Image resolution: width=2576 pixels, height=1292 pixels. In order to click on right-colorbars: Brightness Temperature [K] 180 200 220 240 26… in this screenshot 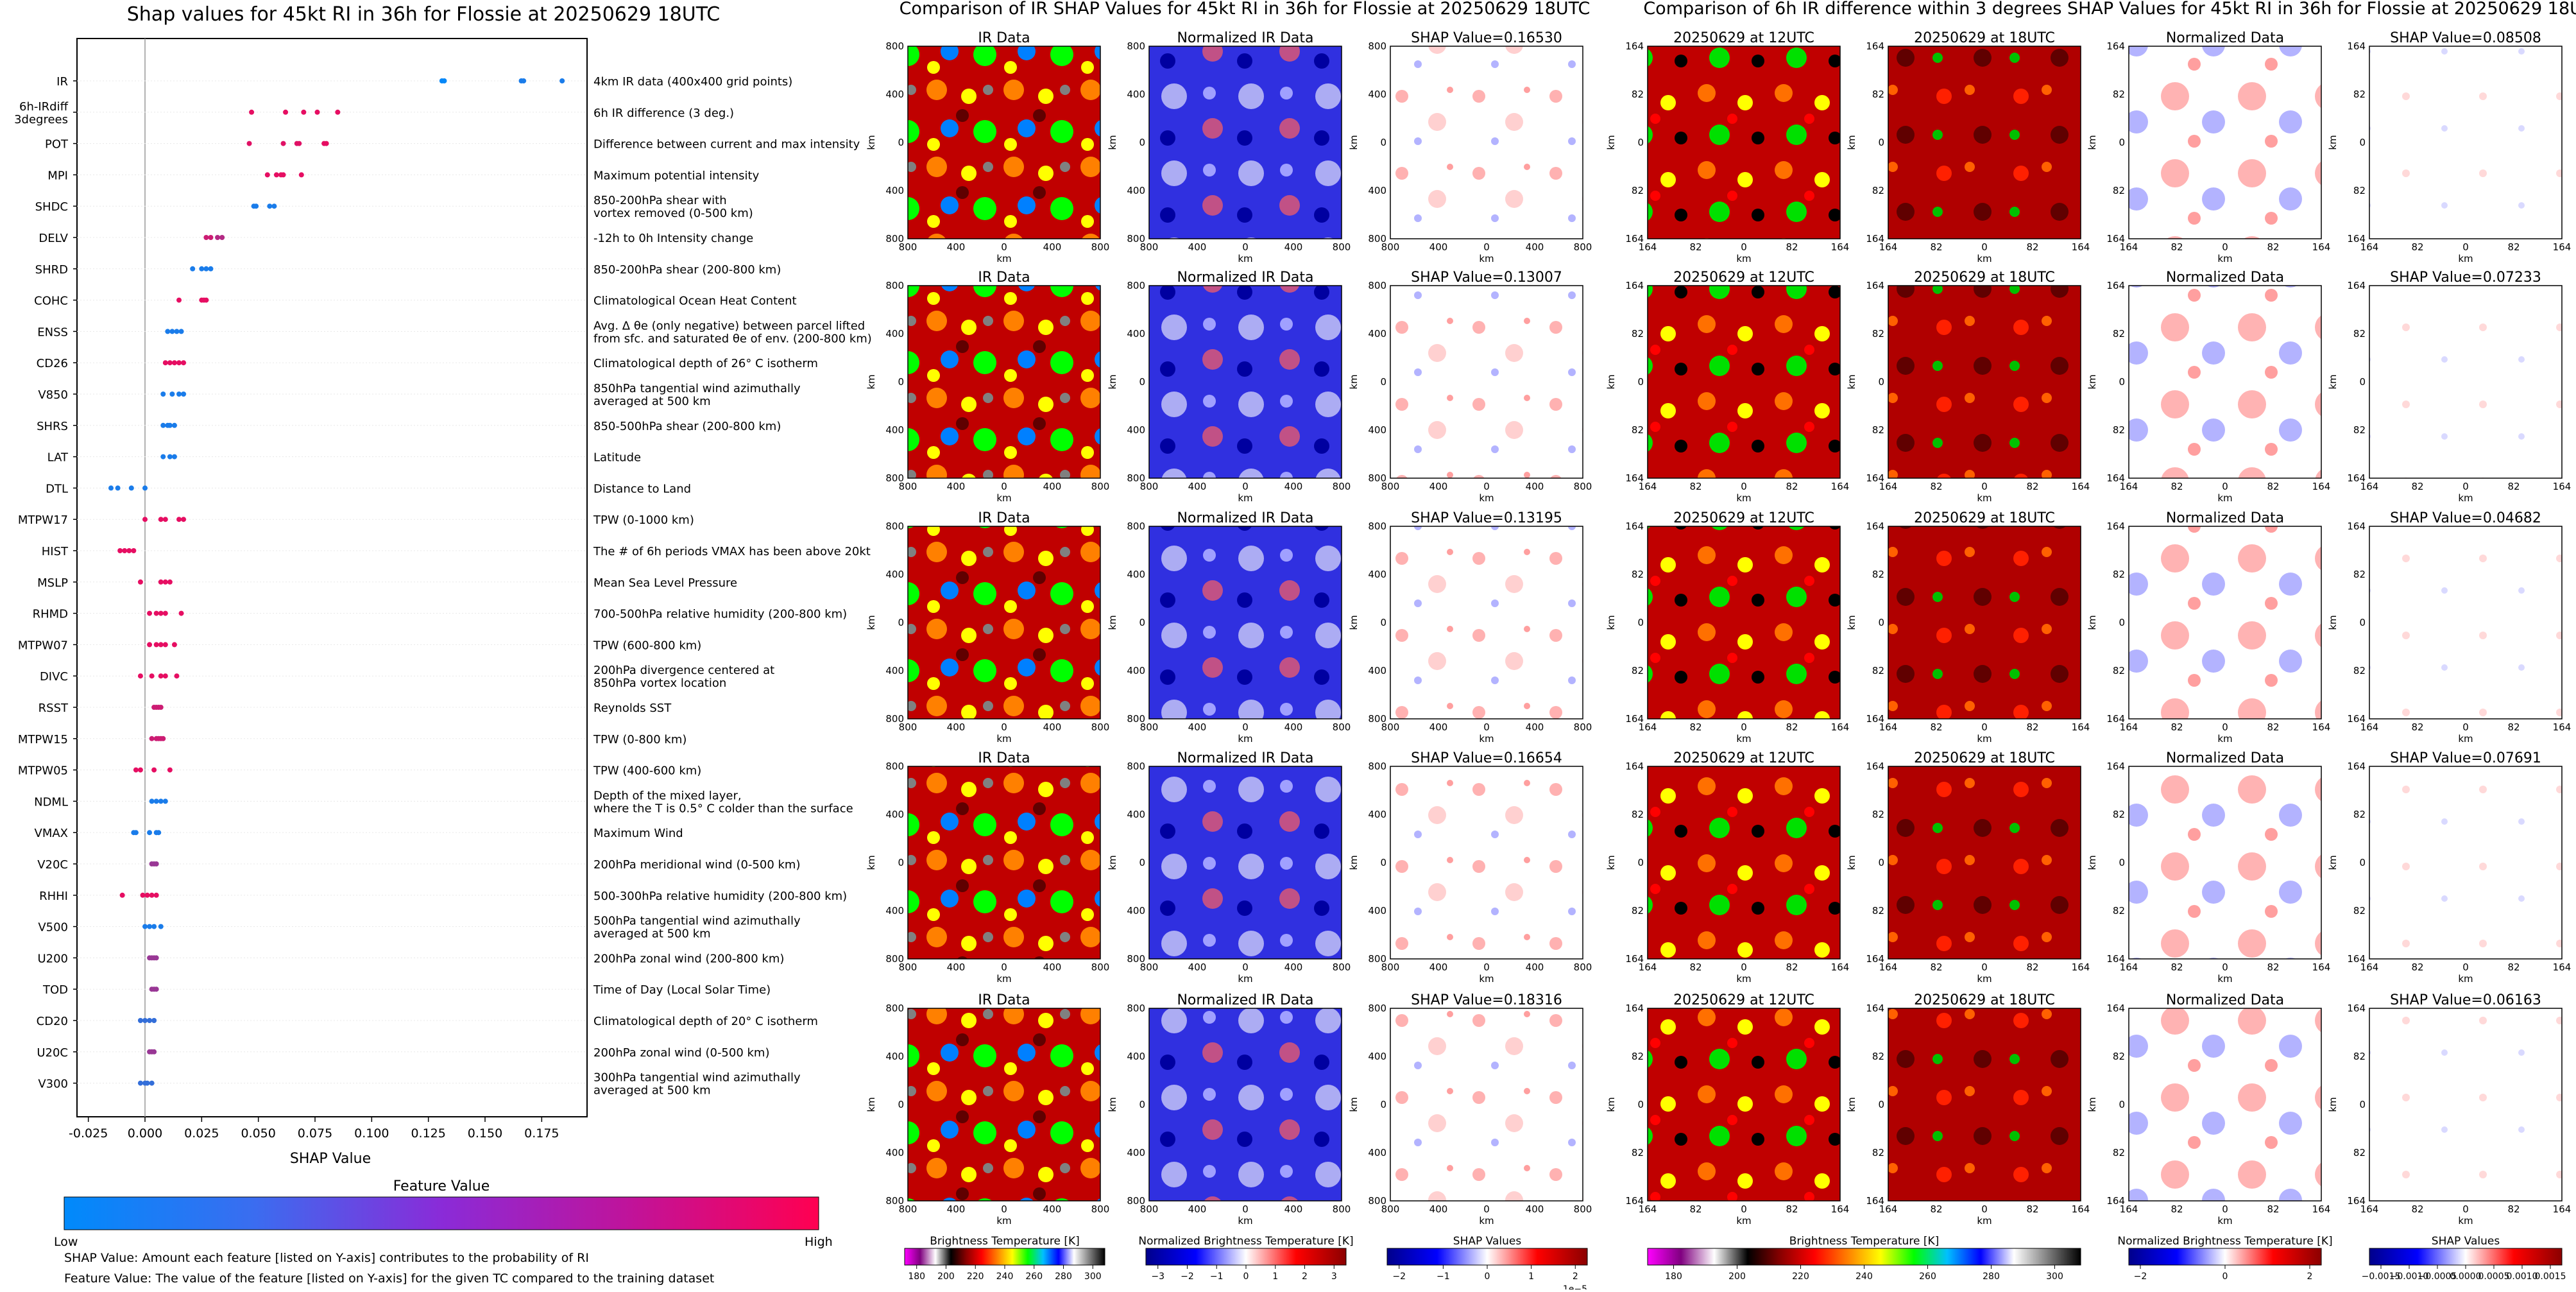, I will do `click(2106, 1258)`.